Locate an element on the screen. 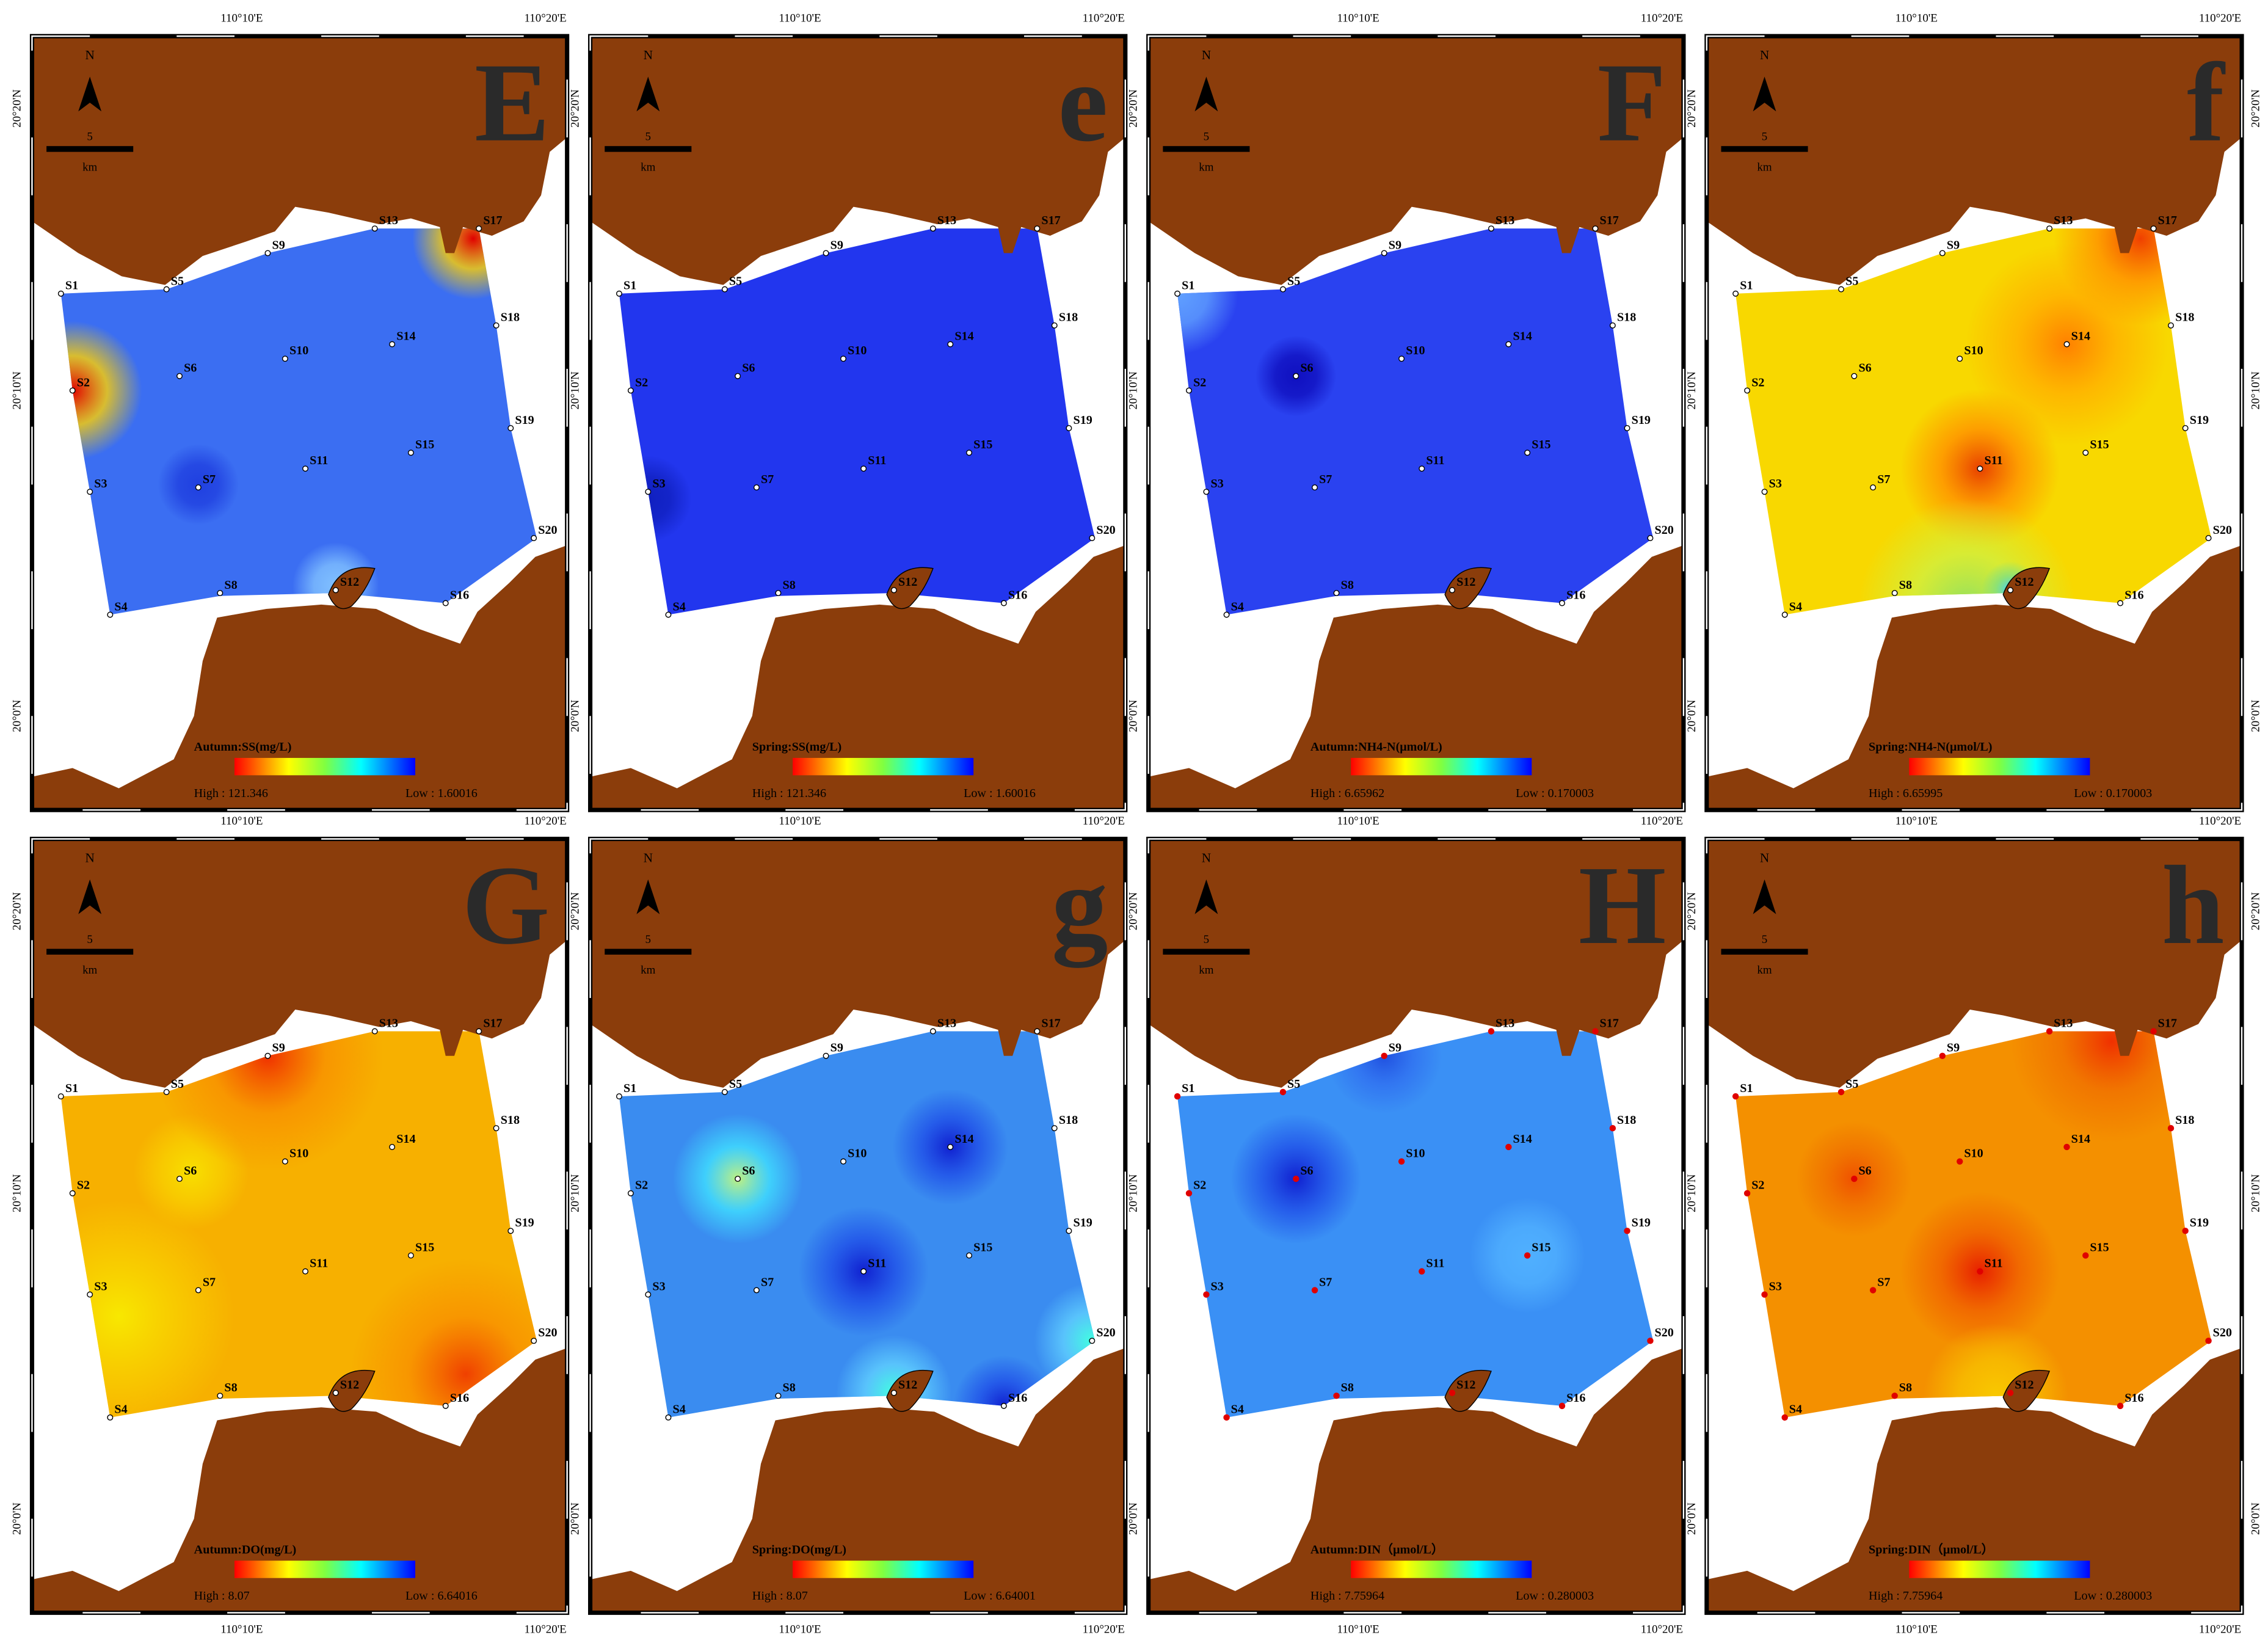 This screenshot has height=1646, width=2268. map-frame-ticks is located at coordinates (858, 423).